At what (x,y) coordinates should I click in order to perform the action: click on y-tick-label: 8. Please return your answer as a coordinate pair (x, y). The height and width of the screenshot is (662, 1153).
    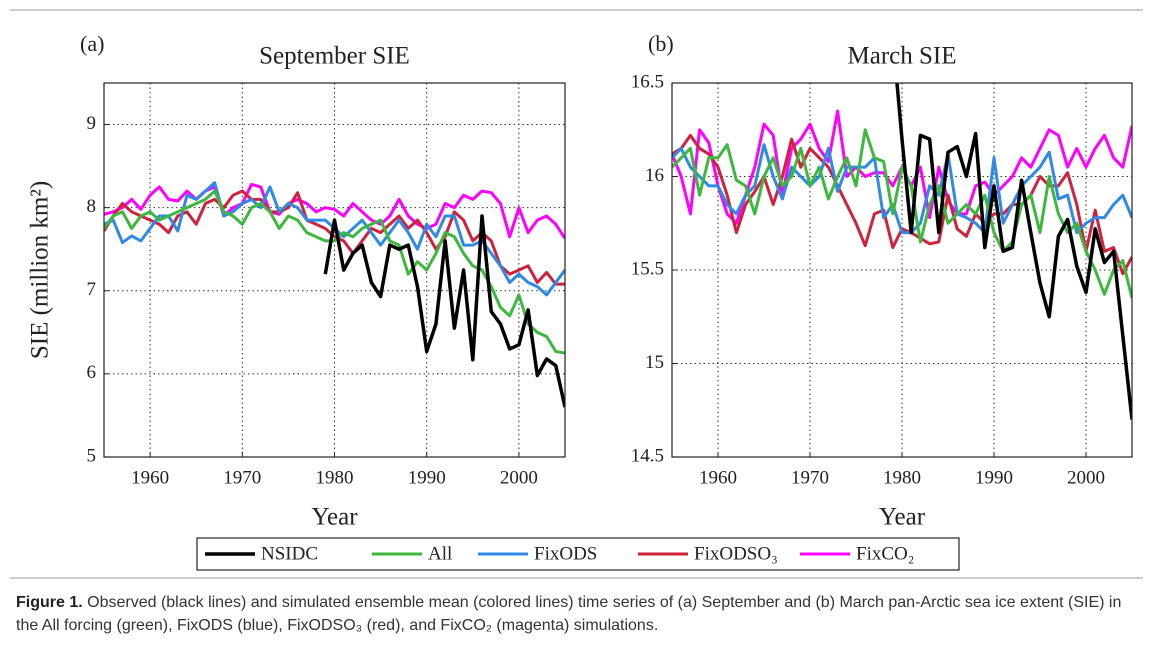
    Looking at the image, I should click on (92, 206).